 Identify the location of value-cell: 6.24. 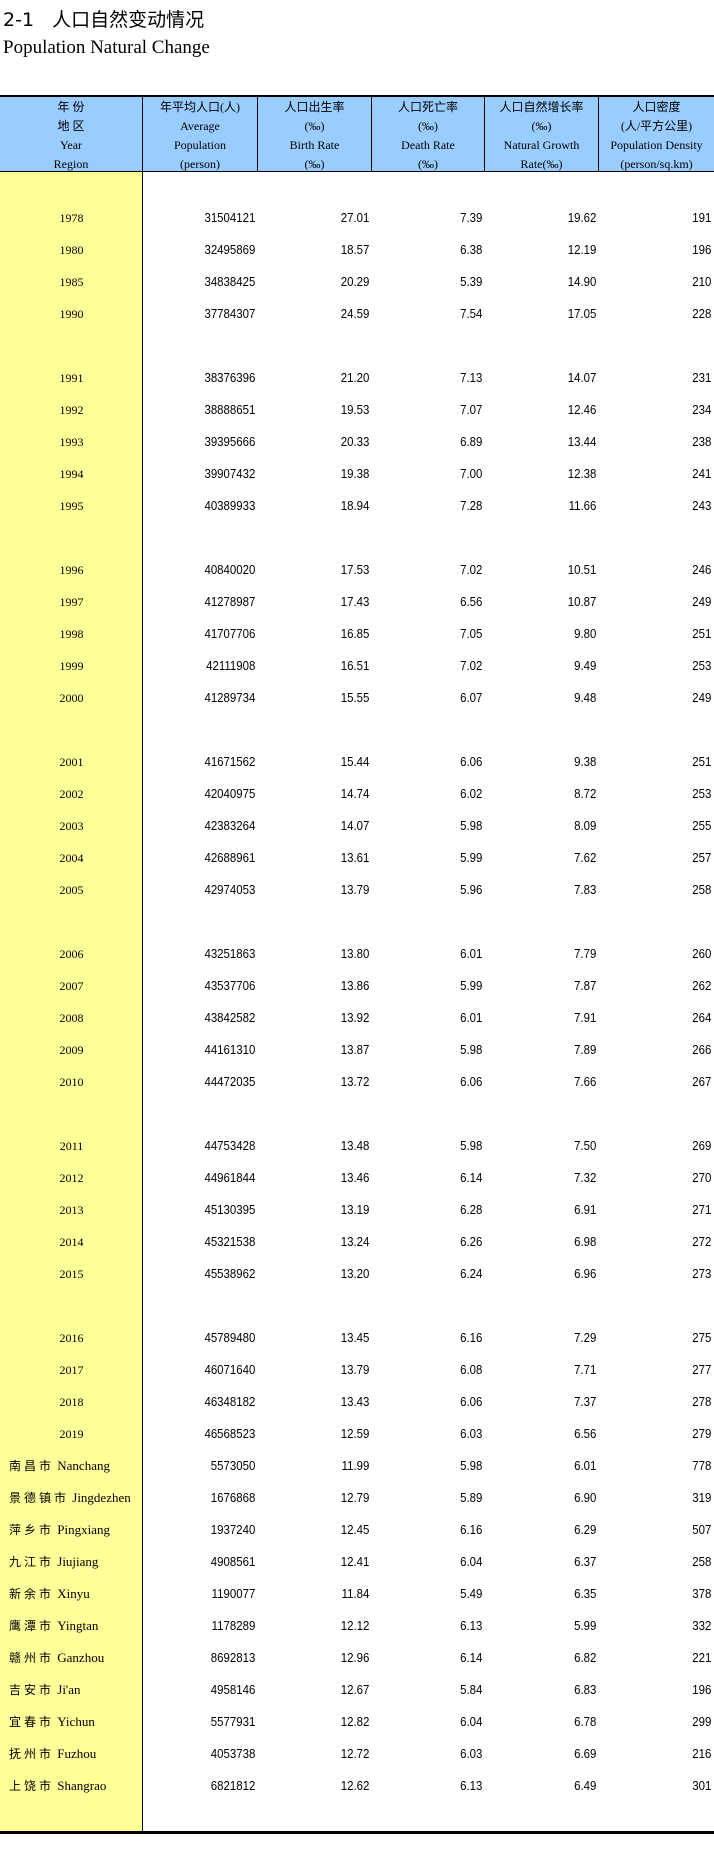
(471, 1273).